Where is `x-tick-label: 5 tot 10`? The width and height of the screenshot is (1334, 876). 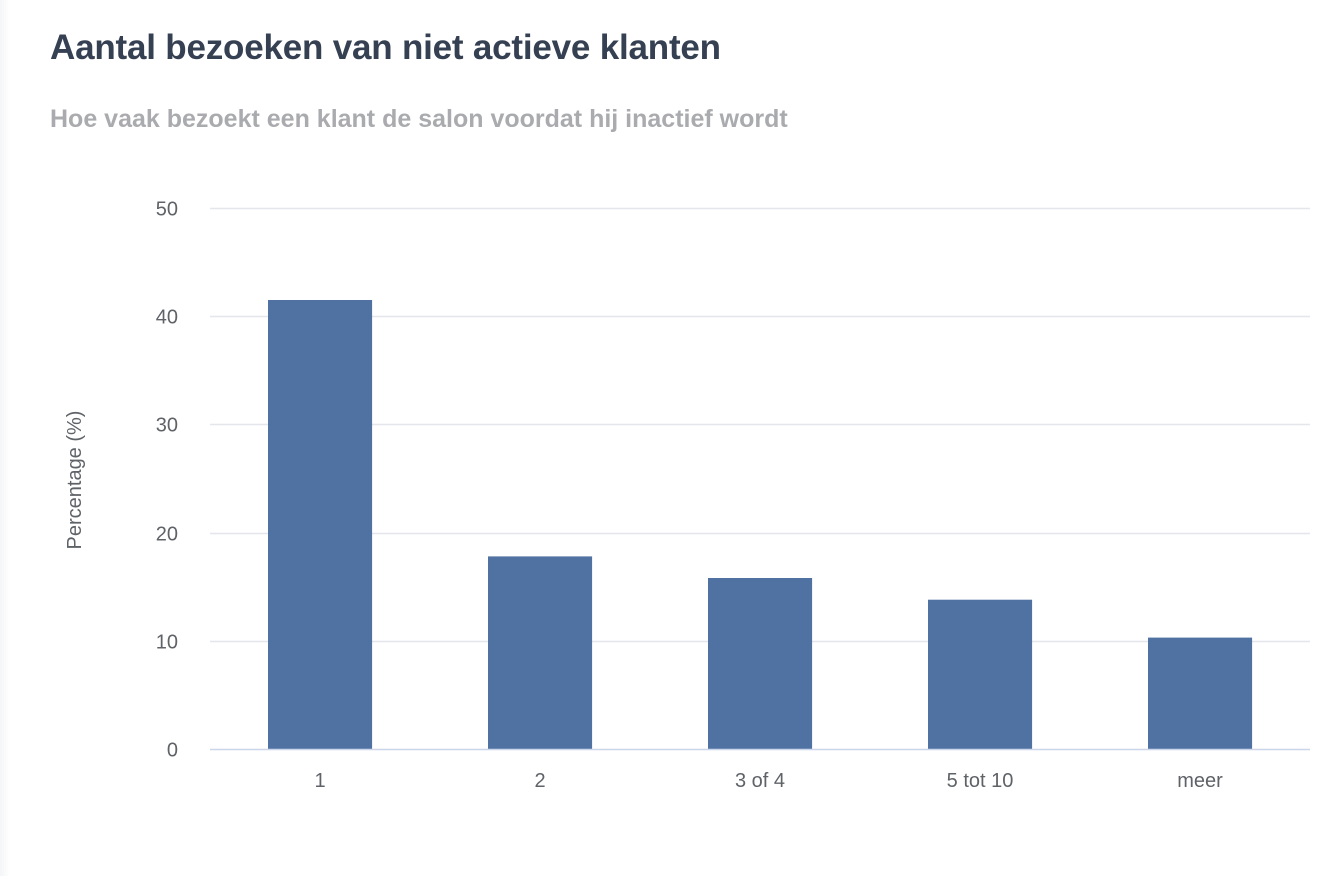 x-tick-label: 5 tot 10 is located at coordinates (980, 781).